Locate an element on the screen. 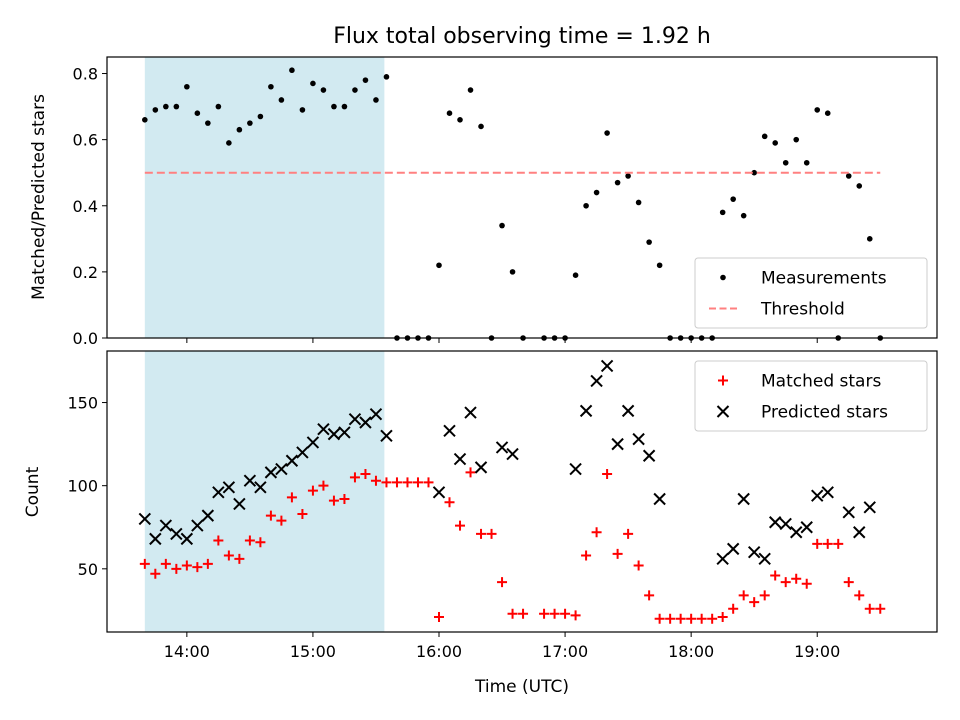  x-axis-label: Time (UTC) is located at coordinates (521, 687).